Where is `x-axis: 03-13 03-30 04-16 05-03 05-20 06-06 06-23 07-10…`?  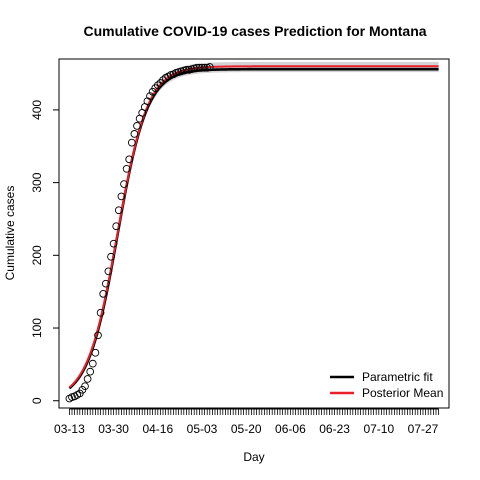 x-axis: 03-13 03-30 04-16 05-03 05-20 06-06 06-23 07-10… is located at coordinates (247, 422).